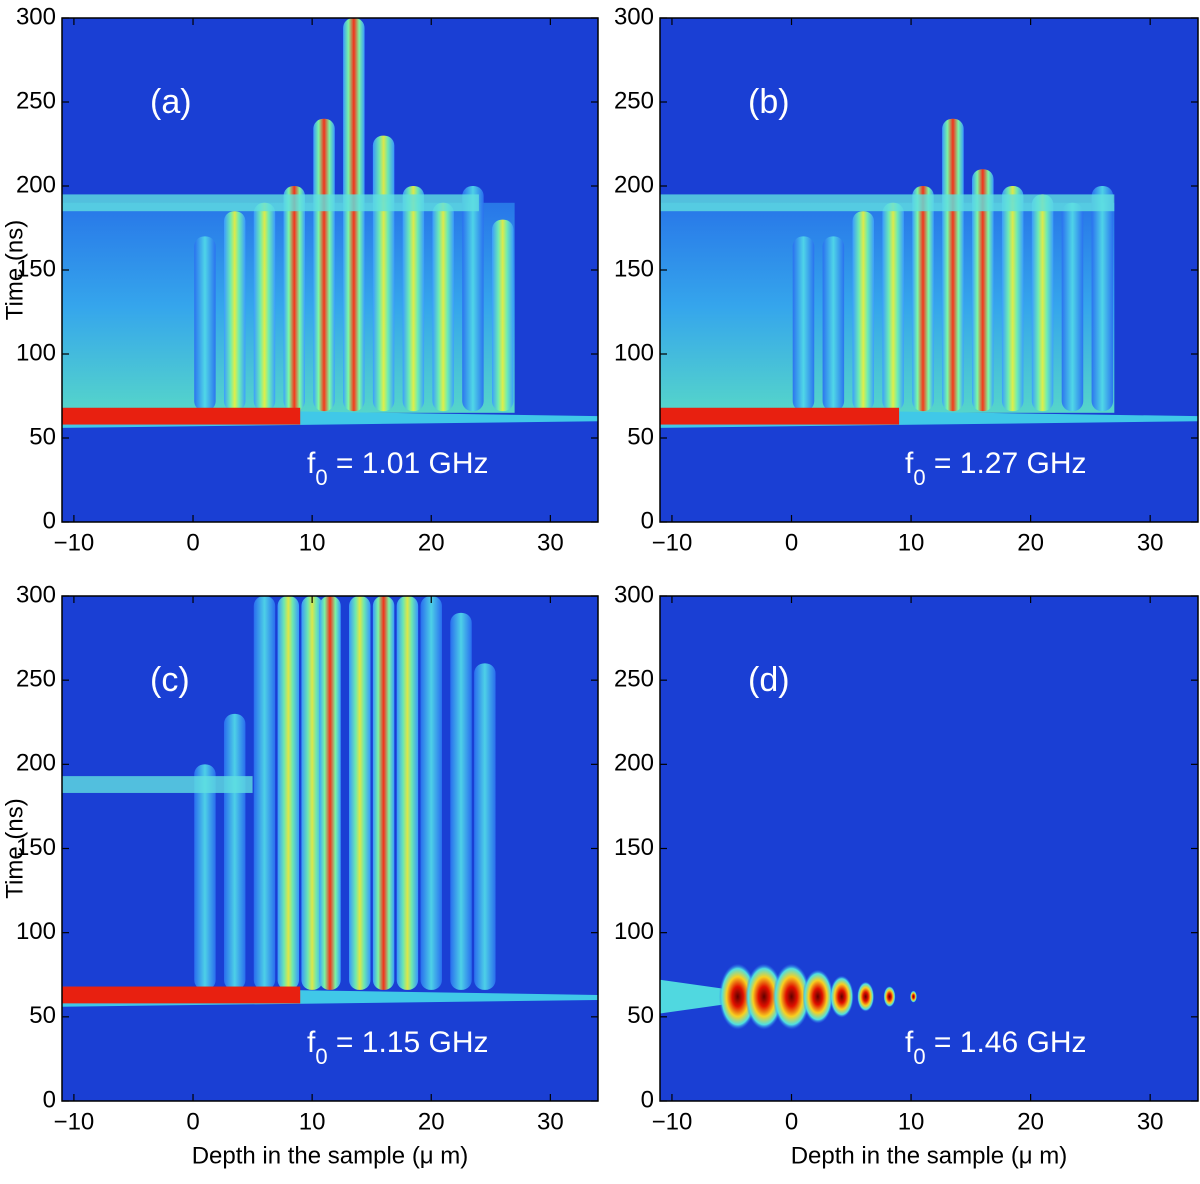 The width and height of the screenshot is (1200, 1184). I want to click on panel-label: (b), so click(769, 102).